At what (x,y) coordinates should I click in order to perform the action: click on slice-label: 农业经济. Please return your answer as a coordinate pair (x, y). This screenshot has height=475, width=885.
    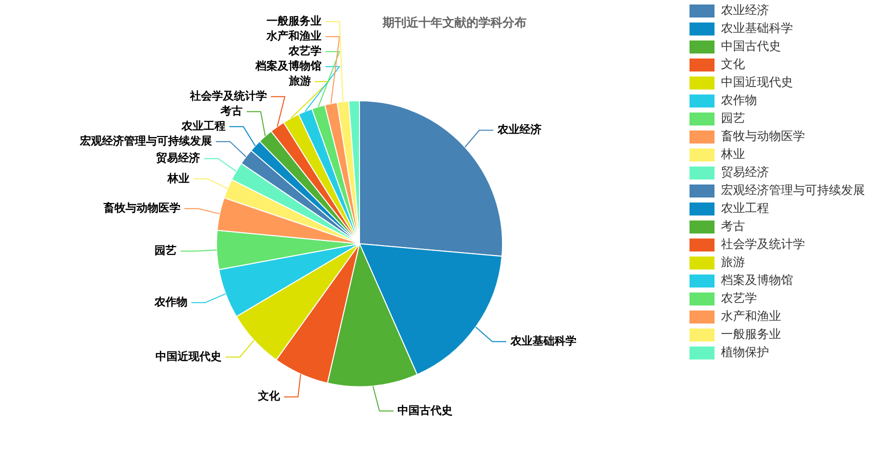
    Looking at the image, I should click on (519, 129).